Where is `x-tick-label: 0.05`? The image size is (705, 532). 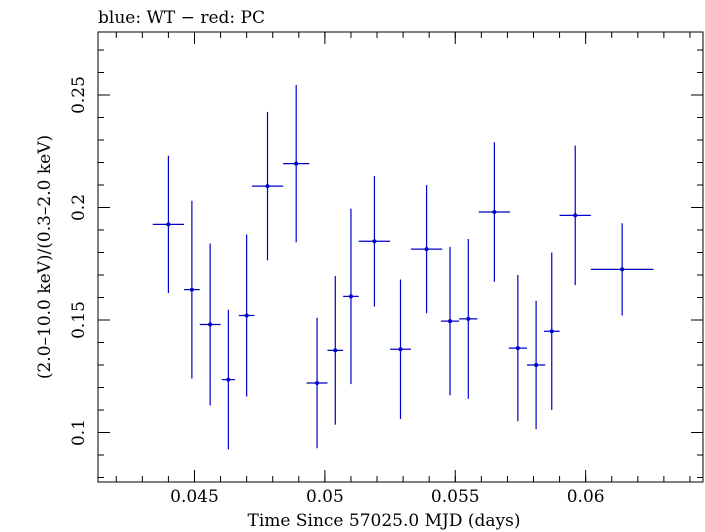
x-tick-label: 0.05 is located at coordinates (325, 497).